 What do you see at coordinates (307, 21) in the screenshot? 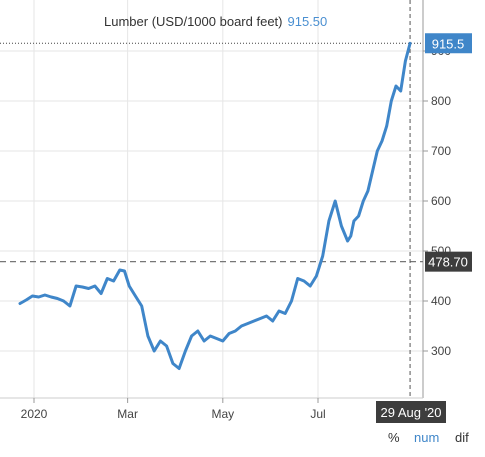
I see `title-value: 915.50` at bounding box center [307, 21].